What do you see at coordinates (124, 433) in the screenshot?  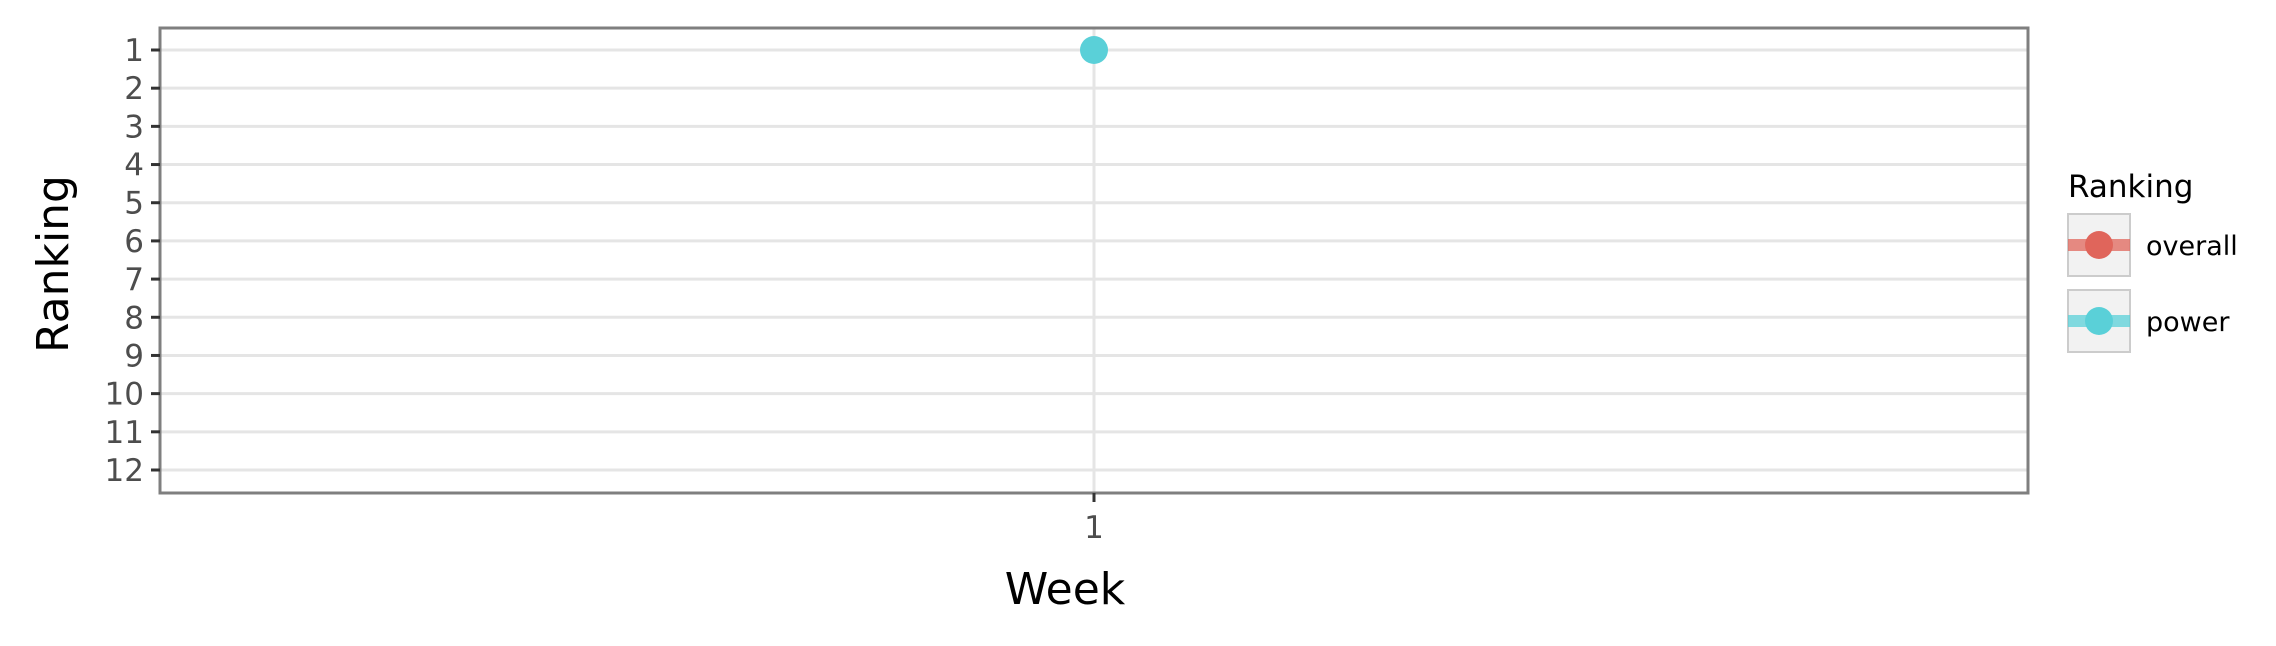 I see `y-tick-label-11: 11` at bounding box center [124, 433].